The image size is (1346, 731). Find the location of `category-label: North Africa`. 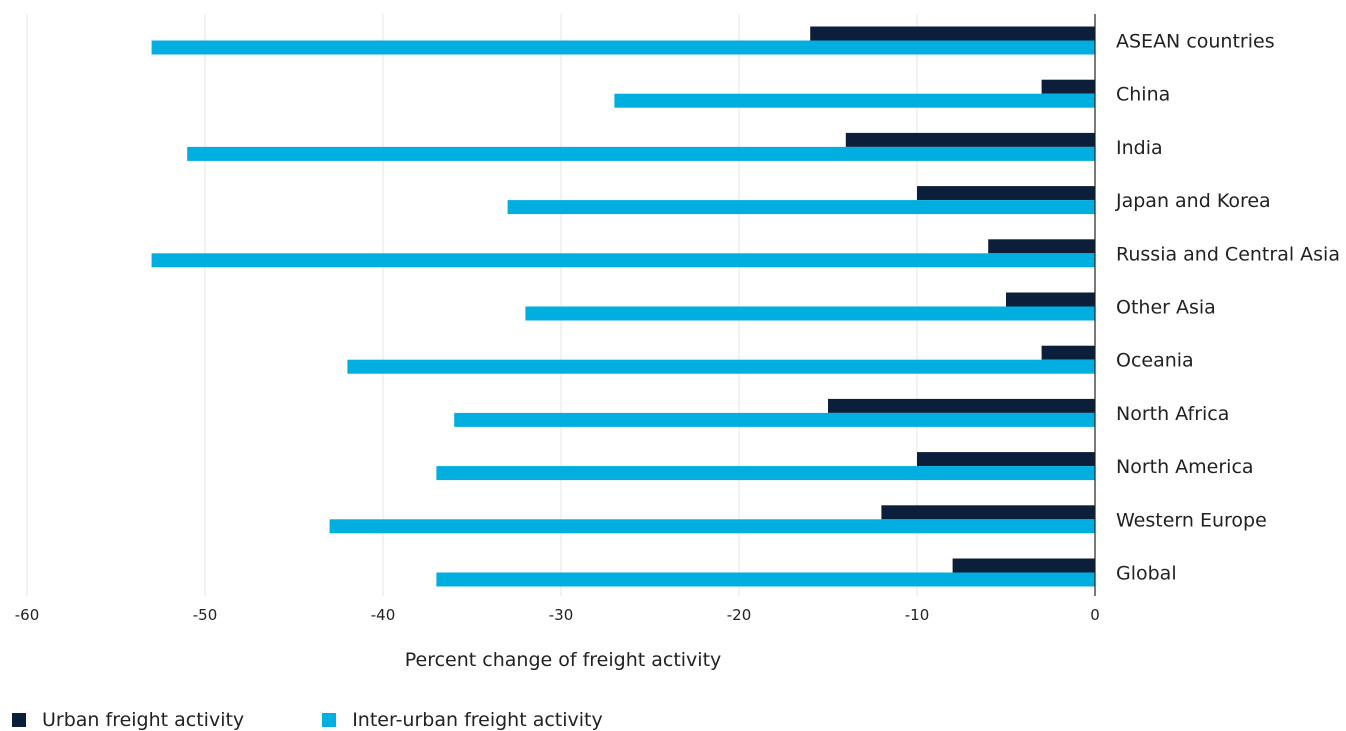

category-label: North Africa is located at coordinates (1172, 414).